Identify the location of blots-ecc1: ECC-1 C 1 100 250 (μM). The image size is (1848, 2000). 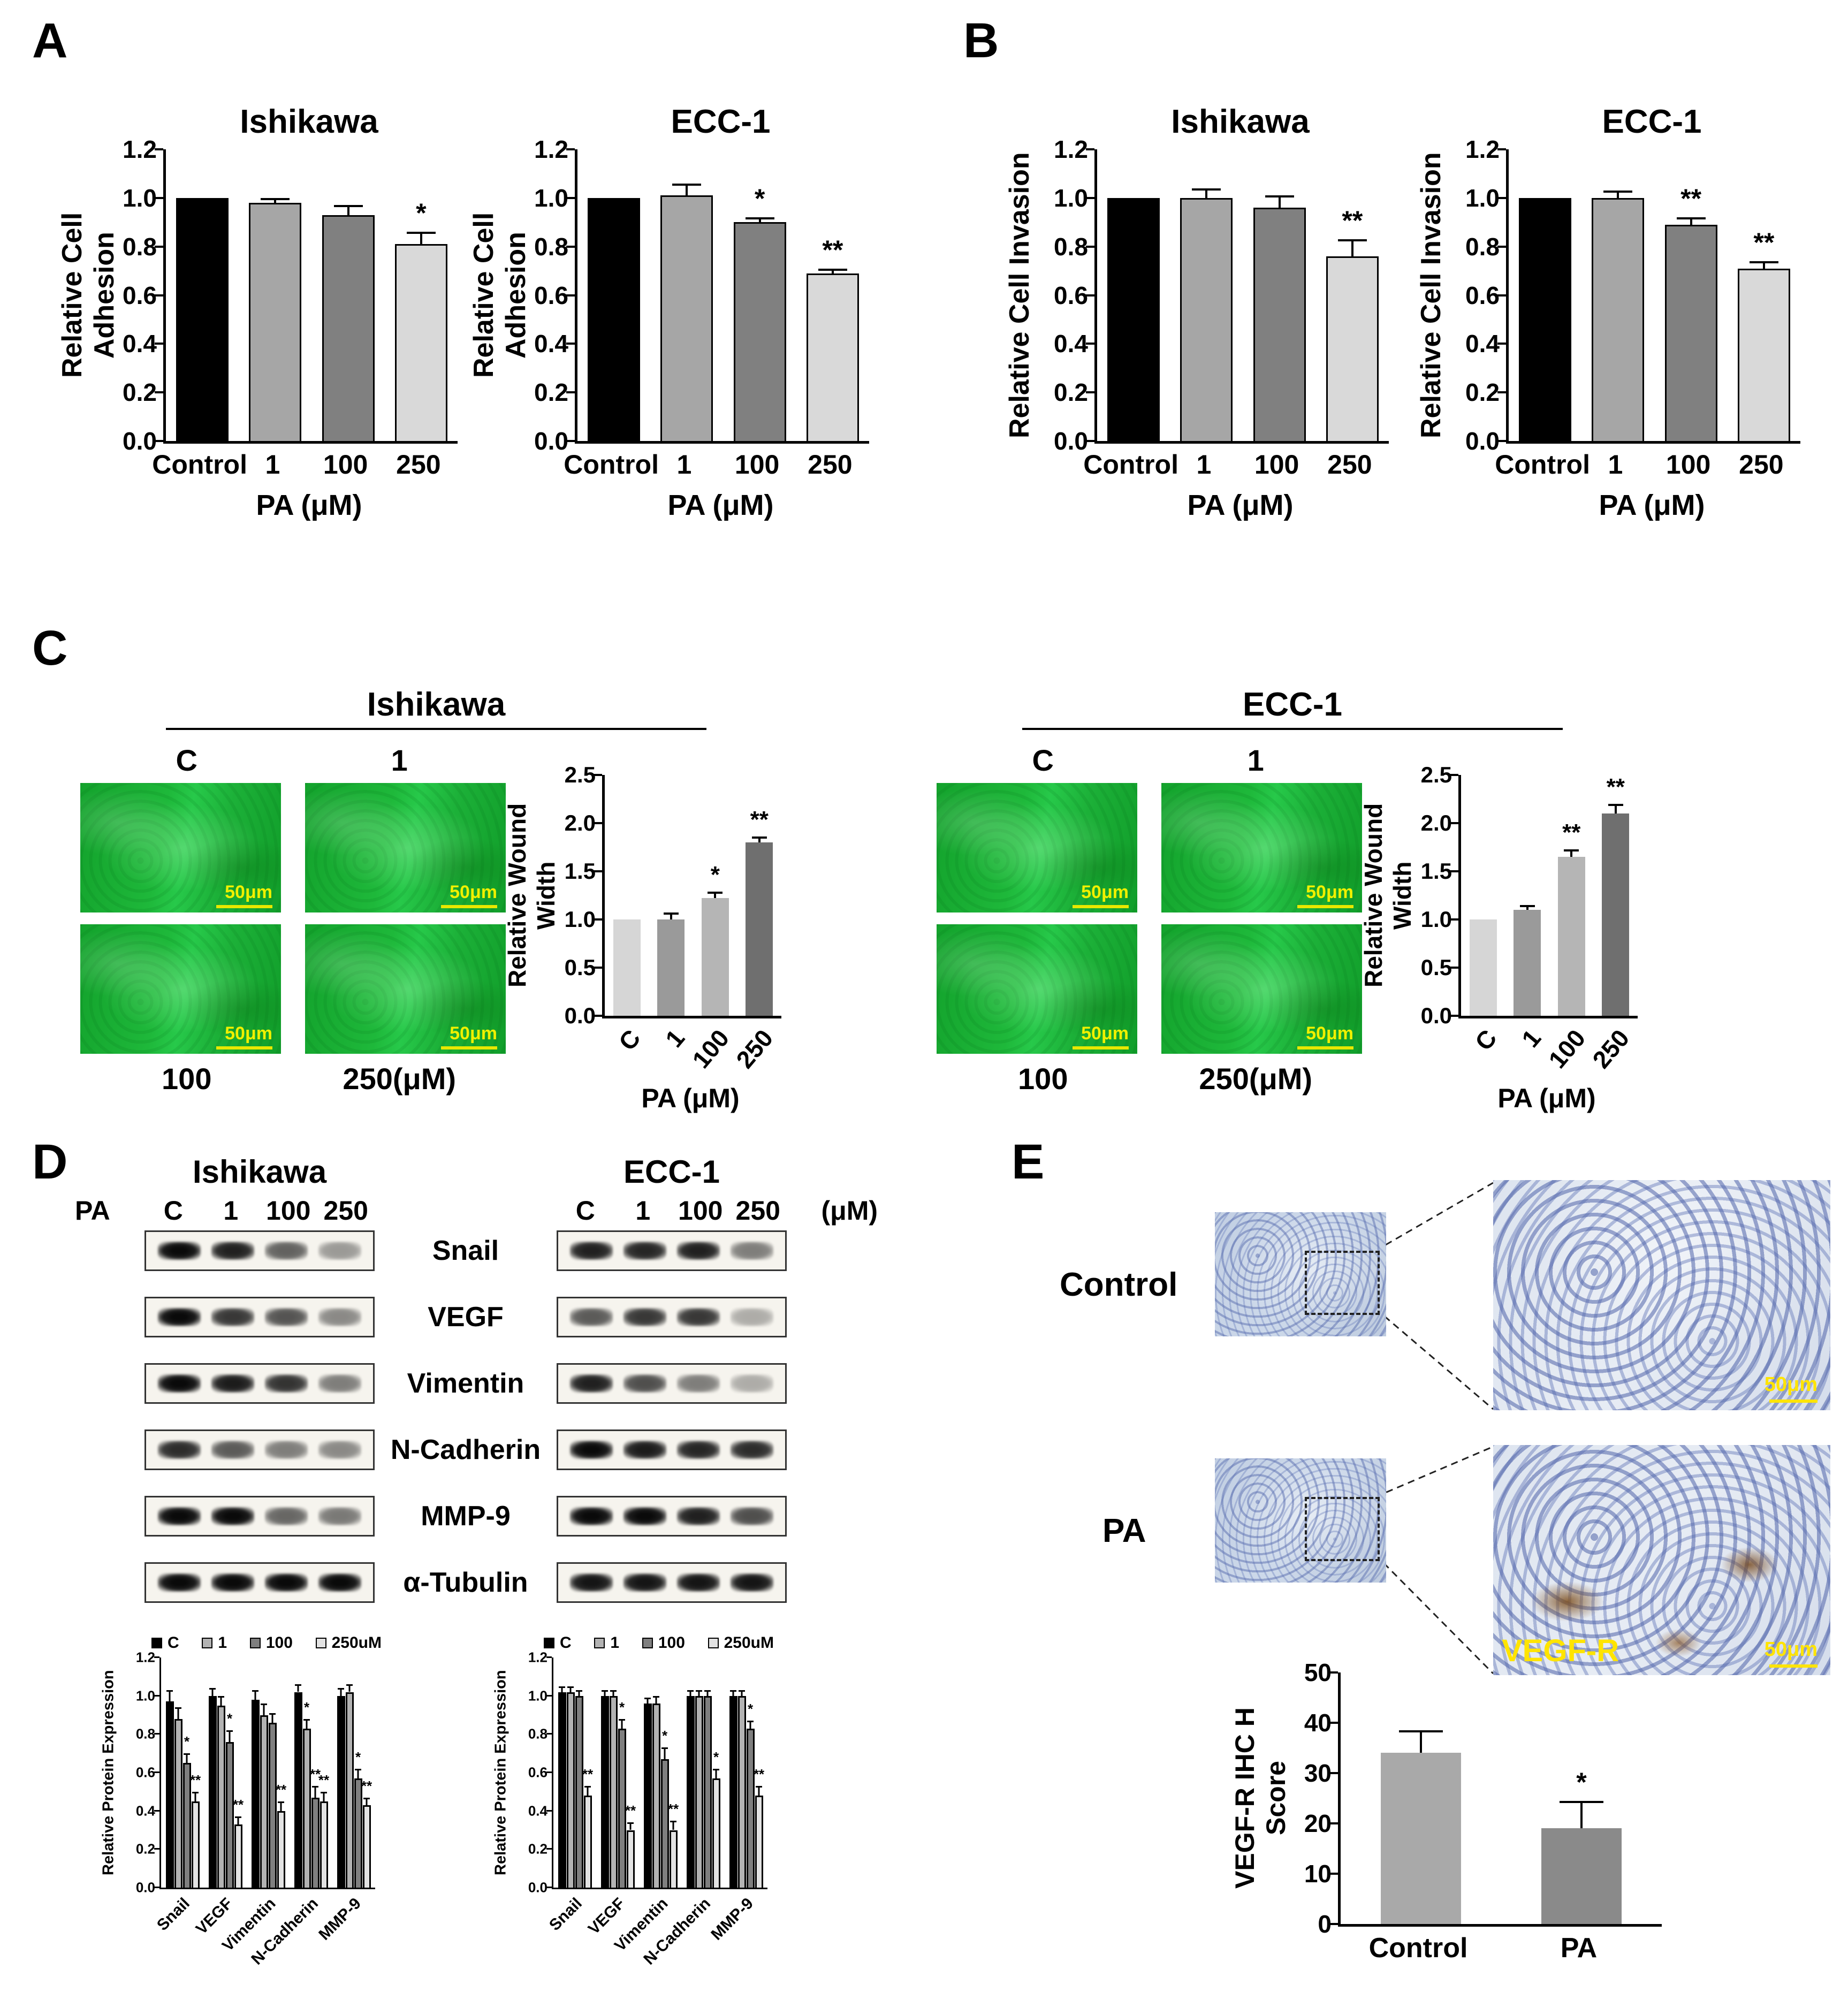
(717, 1391).